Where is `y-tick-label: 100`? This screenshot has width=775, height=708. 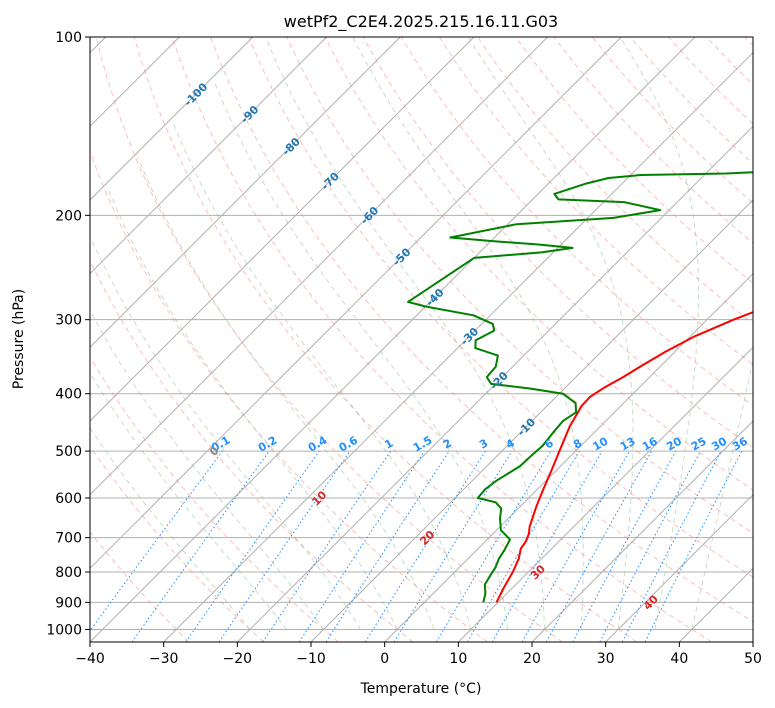
y-tick-label: 100 is located at coordinates (68, 38).